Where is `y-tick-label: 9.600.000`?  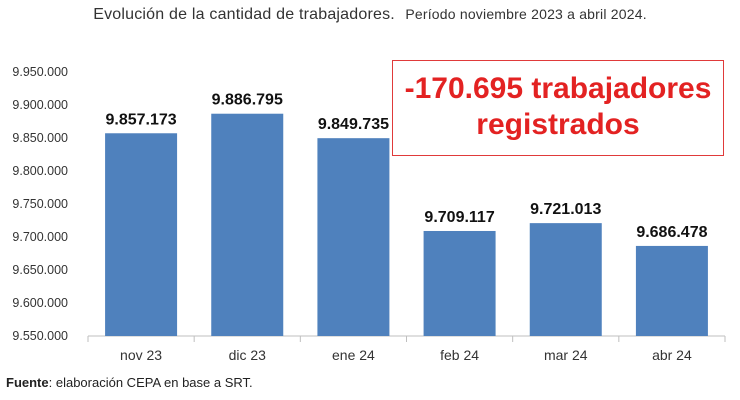 y-tick-label: 9.600.000 is located at coordinates (40, 303).